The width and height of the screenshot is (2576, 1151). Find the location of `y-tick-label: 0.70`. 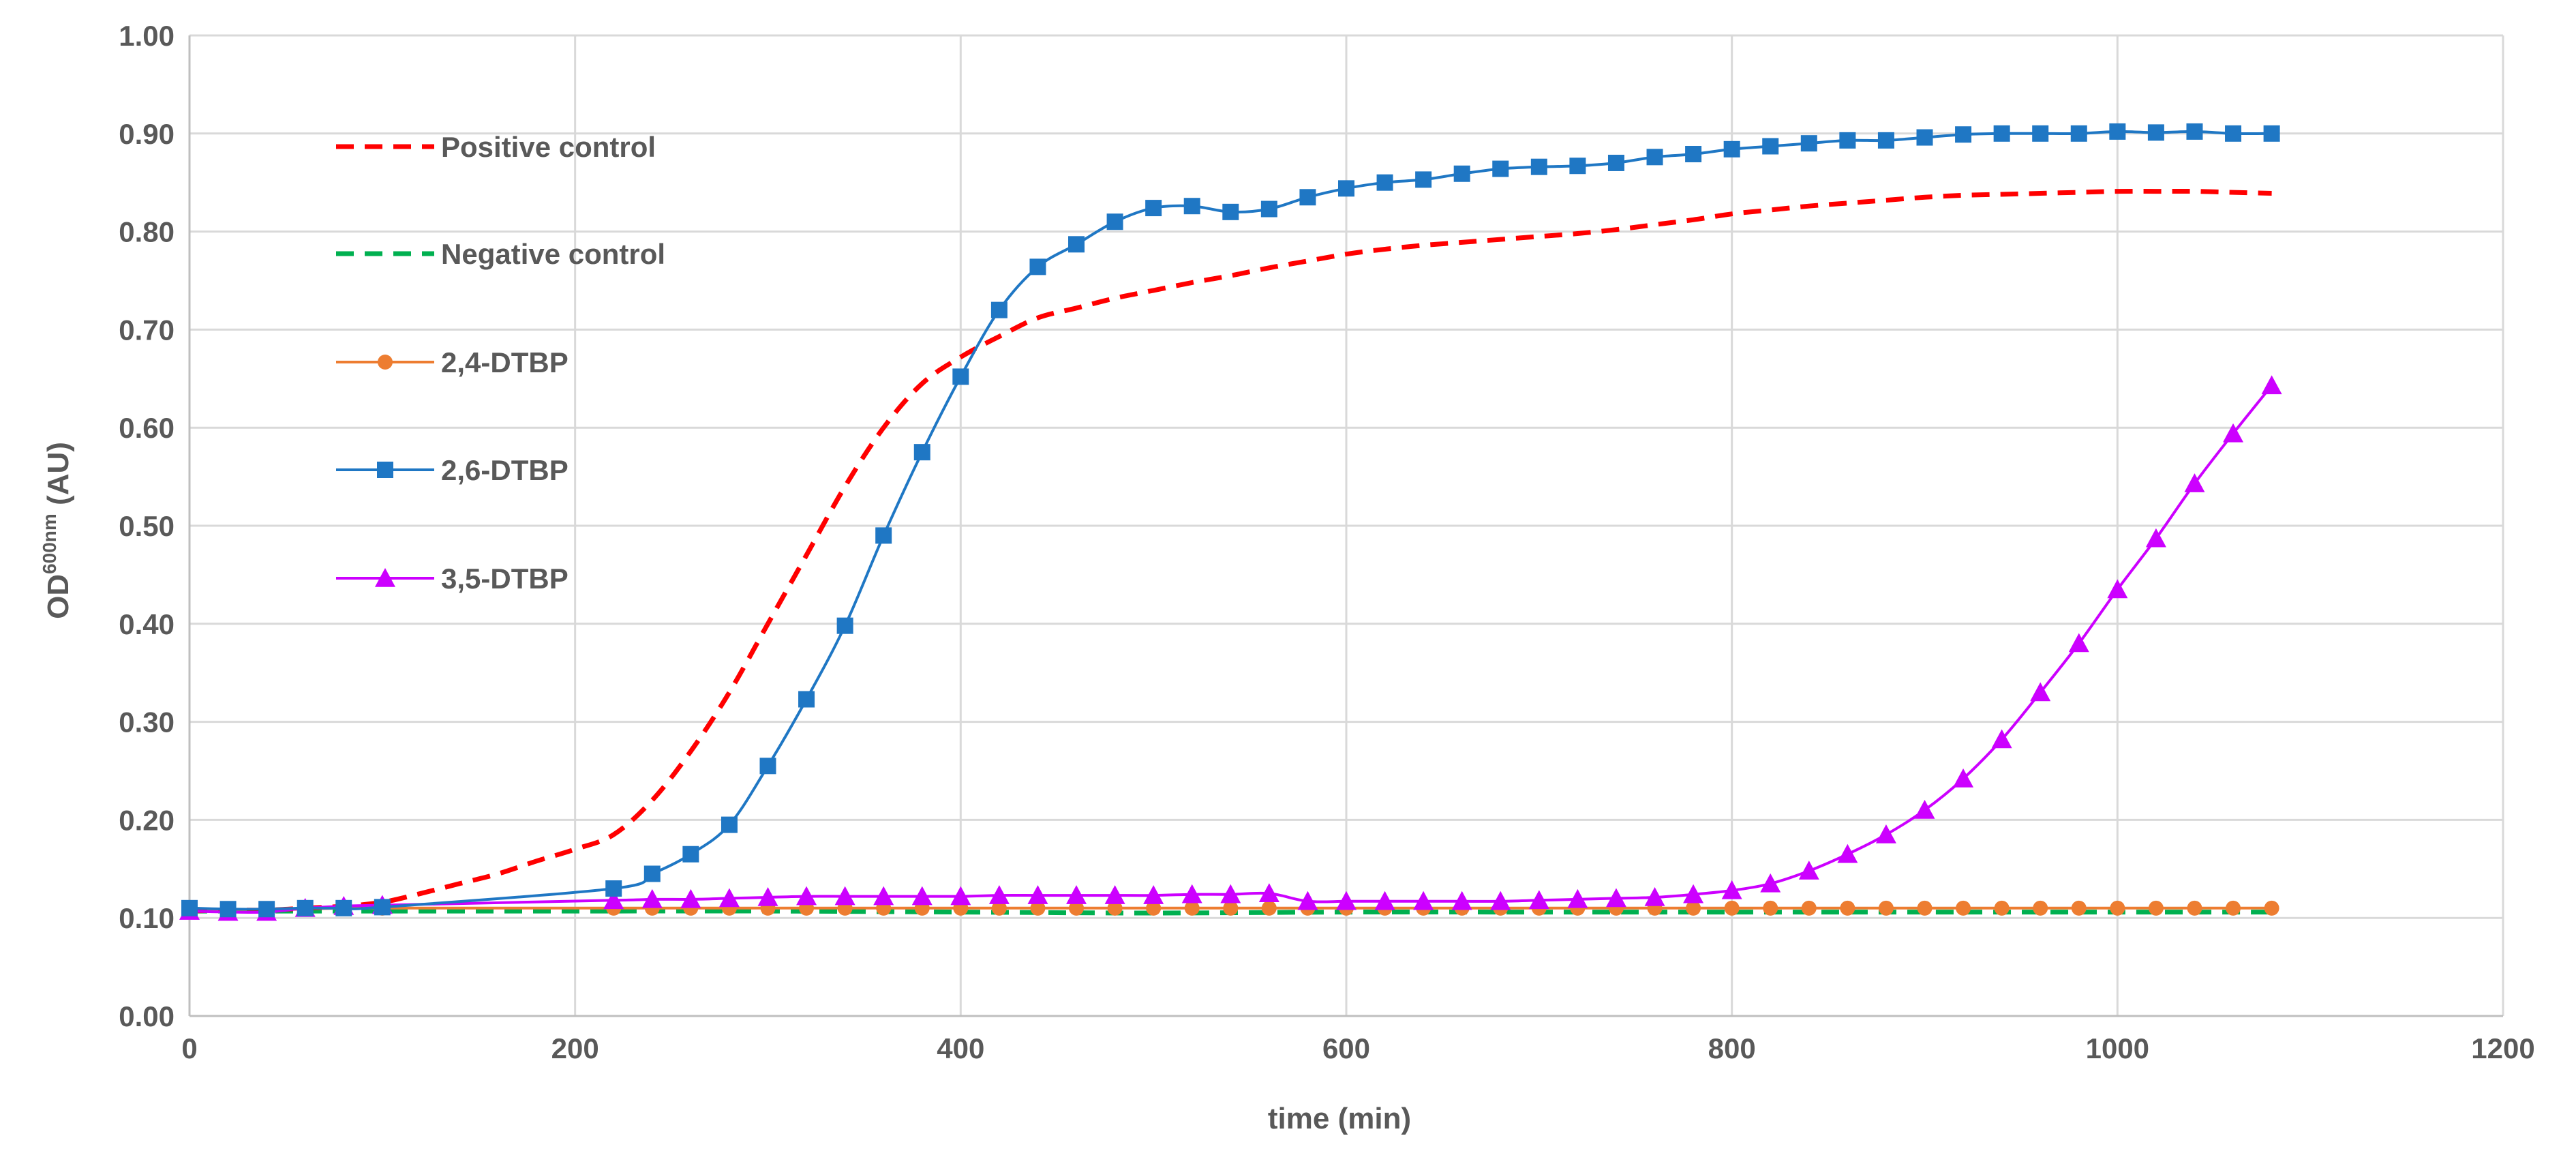

y-tick-label: 0.70 is located at coordinates (147, 330).